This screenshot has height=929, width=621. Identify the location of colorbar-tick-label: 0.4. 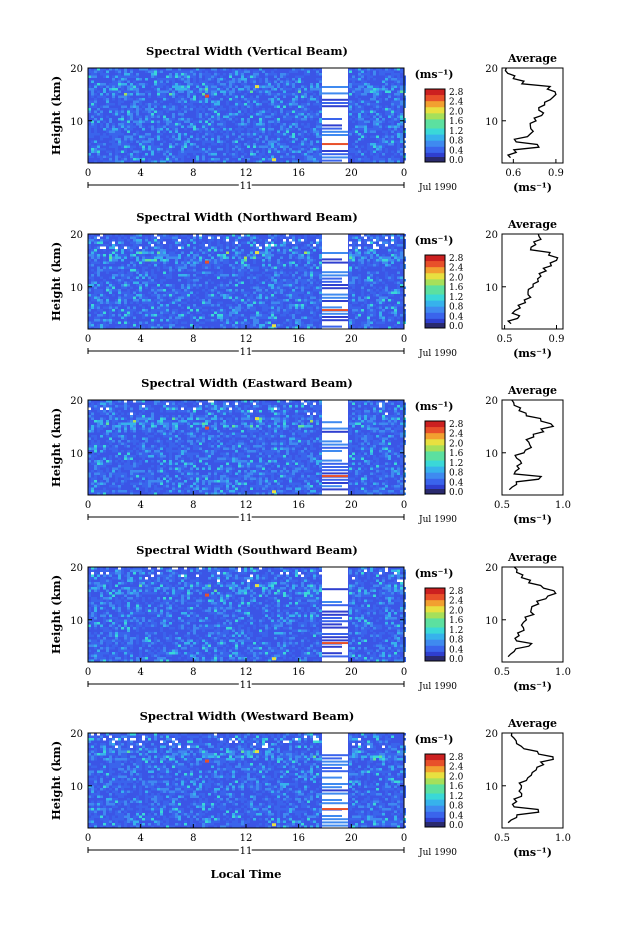
(456, 483).